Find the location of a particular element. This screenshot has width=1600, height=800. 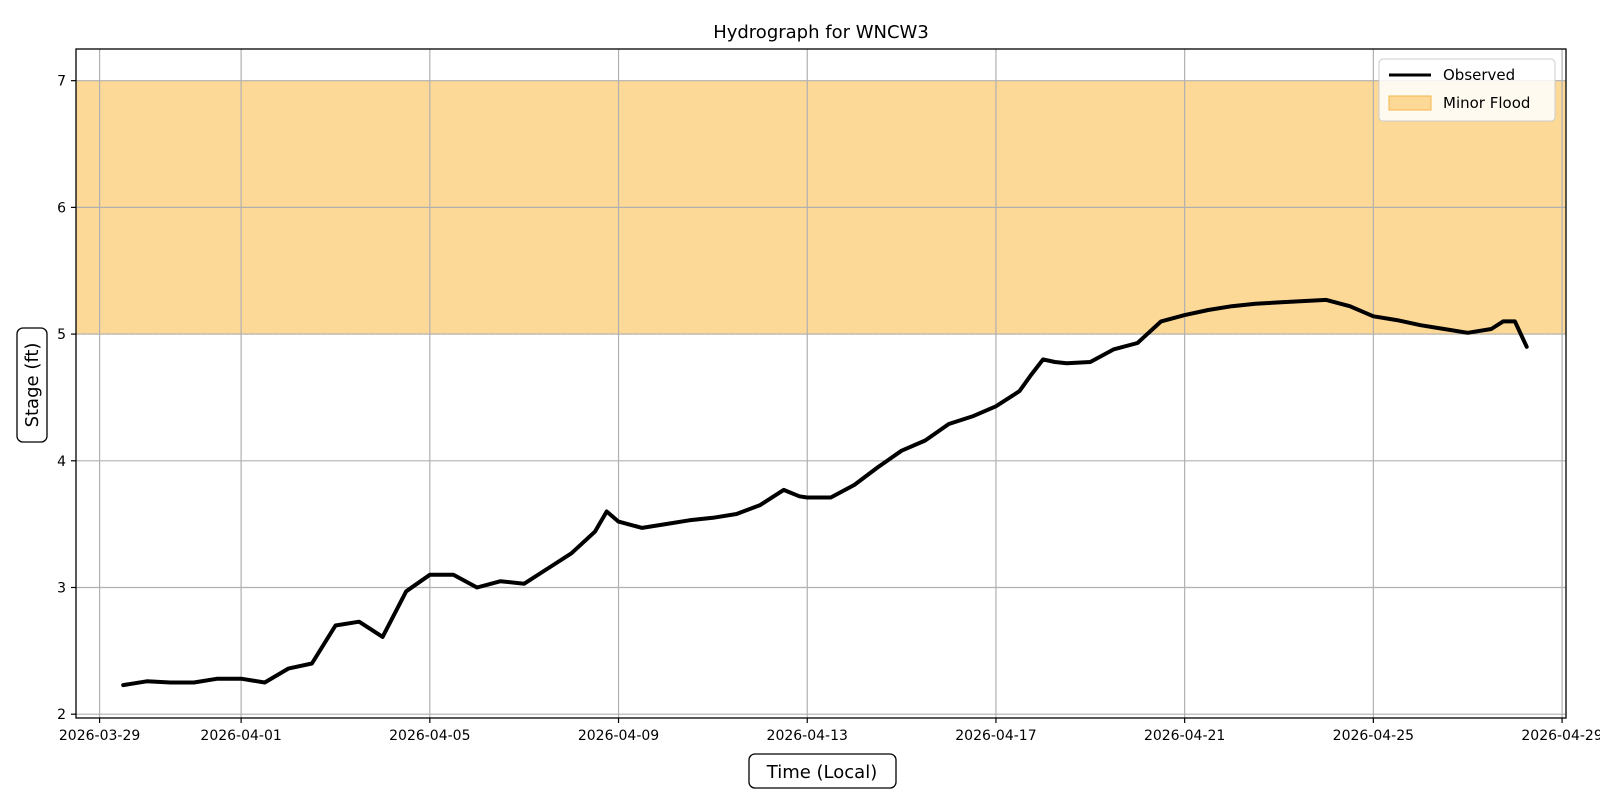

y-tick-label: 5 is located at coordinates (61, 335).